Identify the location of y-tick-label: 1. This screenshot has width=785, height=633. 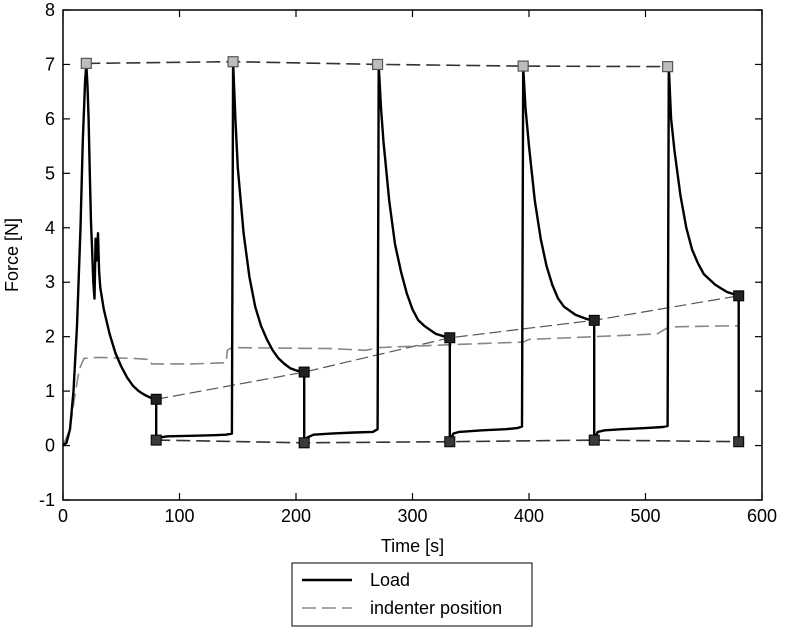
(50, 391).